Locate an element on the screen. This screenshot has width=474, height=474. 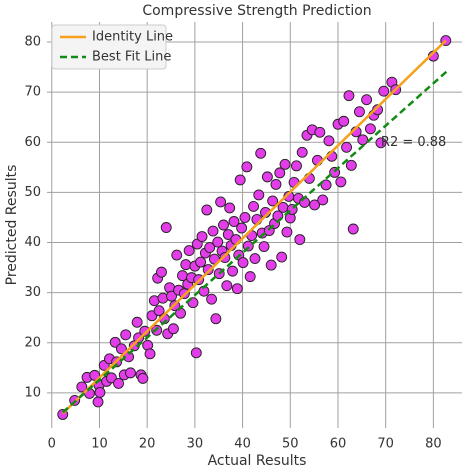
x-axis-label: Actual Results is located at coordinates (257, 461).